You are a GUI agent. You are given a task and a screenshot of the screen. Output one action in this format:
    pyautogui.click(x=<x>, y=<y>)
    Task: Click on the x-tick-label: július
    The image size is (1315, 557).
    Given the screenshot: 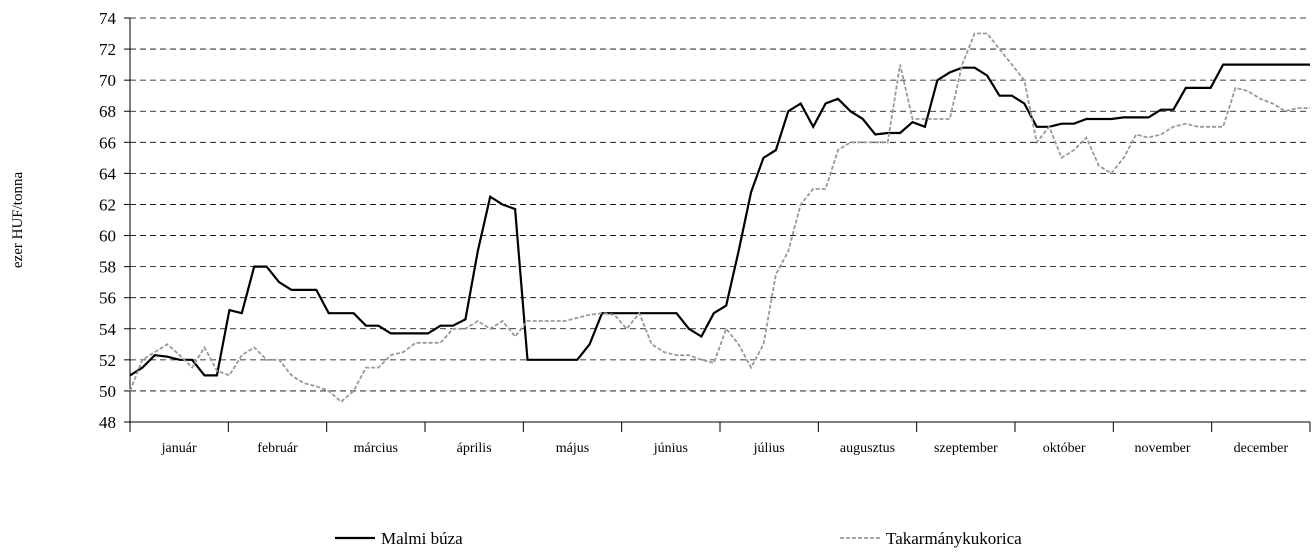 What is the action you would take?
    pyautogui.click(x=769, y=448)
    